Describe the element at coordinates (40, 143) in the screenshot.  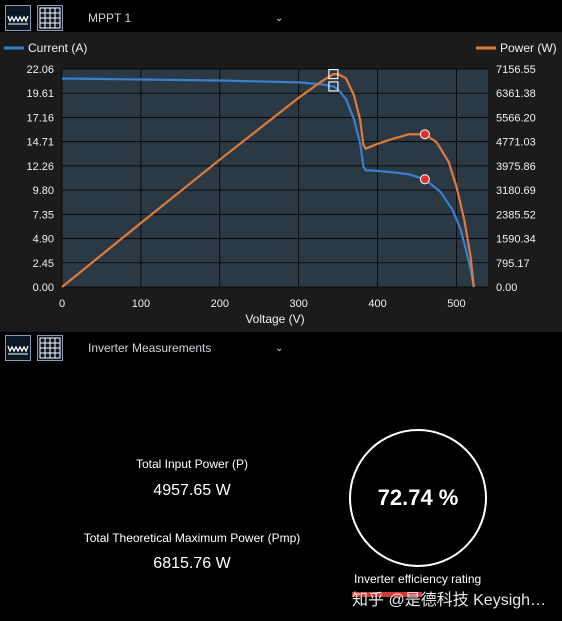
I see `y-left-tick-label: 14.71` at that location.